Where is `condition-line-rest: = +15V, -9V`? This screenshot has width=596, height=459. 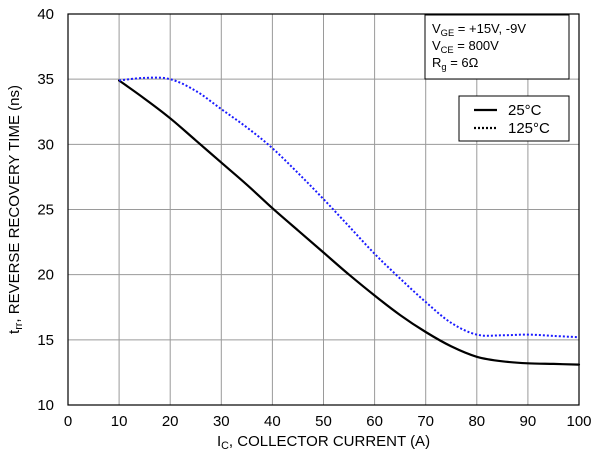
condition-line-rest: = +15V, -9V is located at coordinates (490, 28).